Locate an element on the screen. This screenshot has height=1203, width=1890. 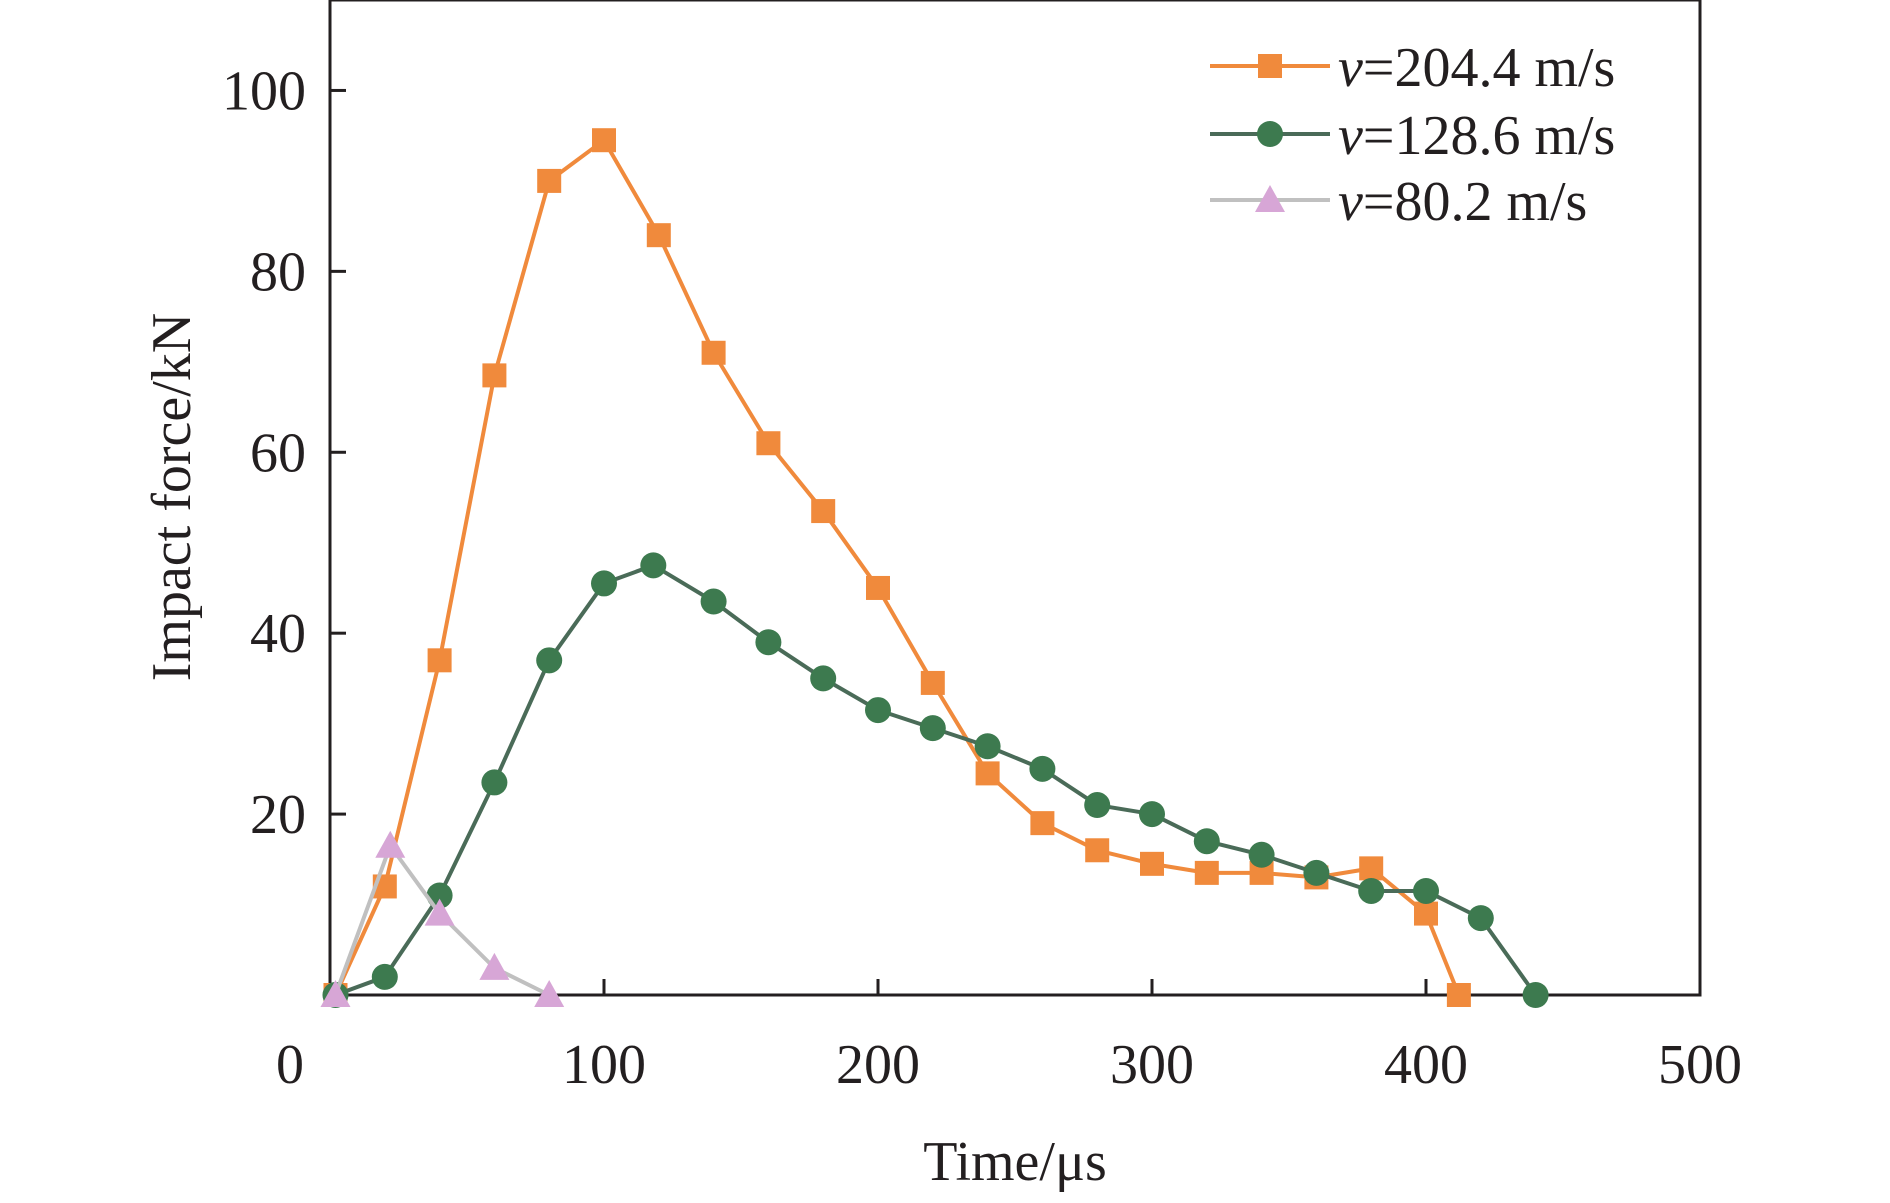
series-triangle is located at coordinates (442, 918).